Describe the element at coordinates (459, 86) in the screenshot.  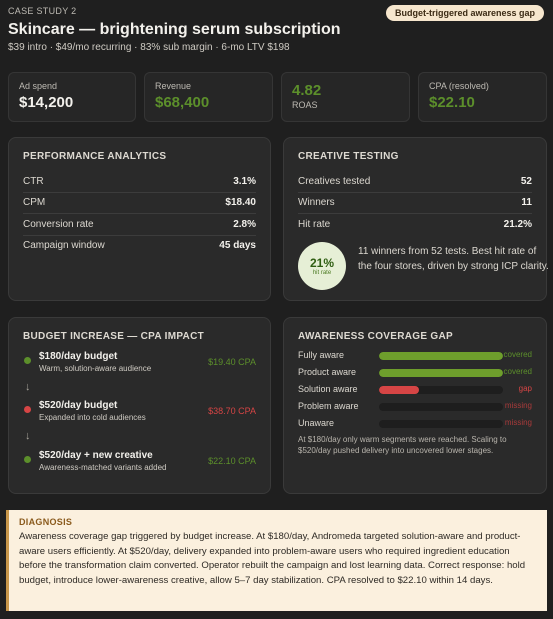
I see `kpi-label: CPA (resolved)` at that location.